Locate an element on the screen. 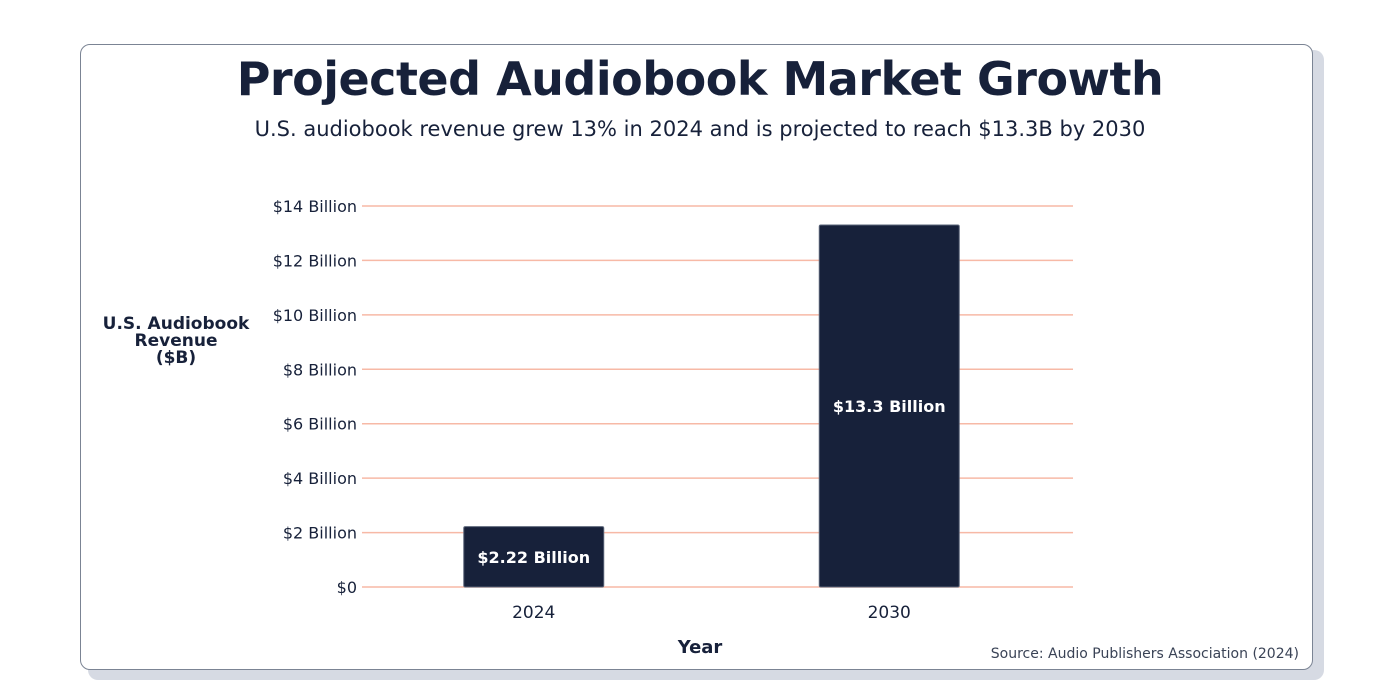  bar-2030 is located at coordinates (889, 406).